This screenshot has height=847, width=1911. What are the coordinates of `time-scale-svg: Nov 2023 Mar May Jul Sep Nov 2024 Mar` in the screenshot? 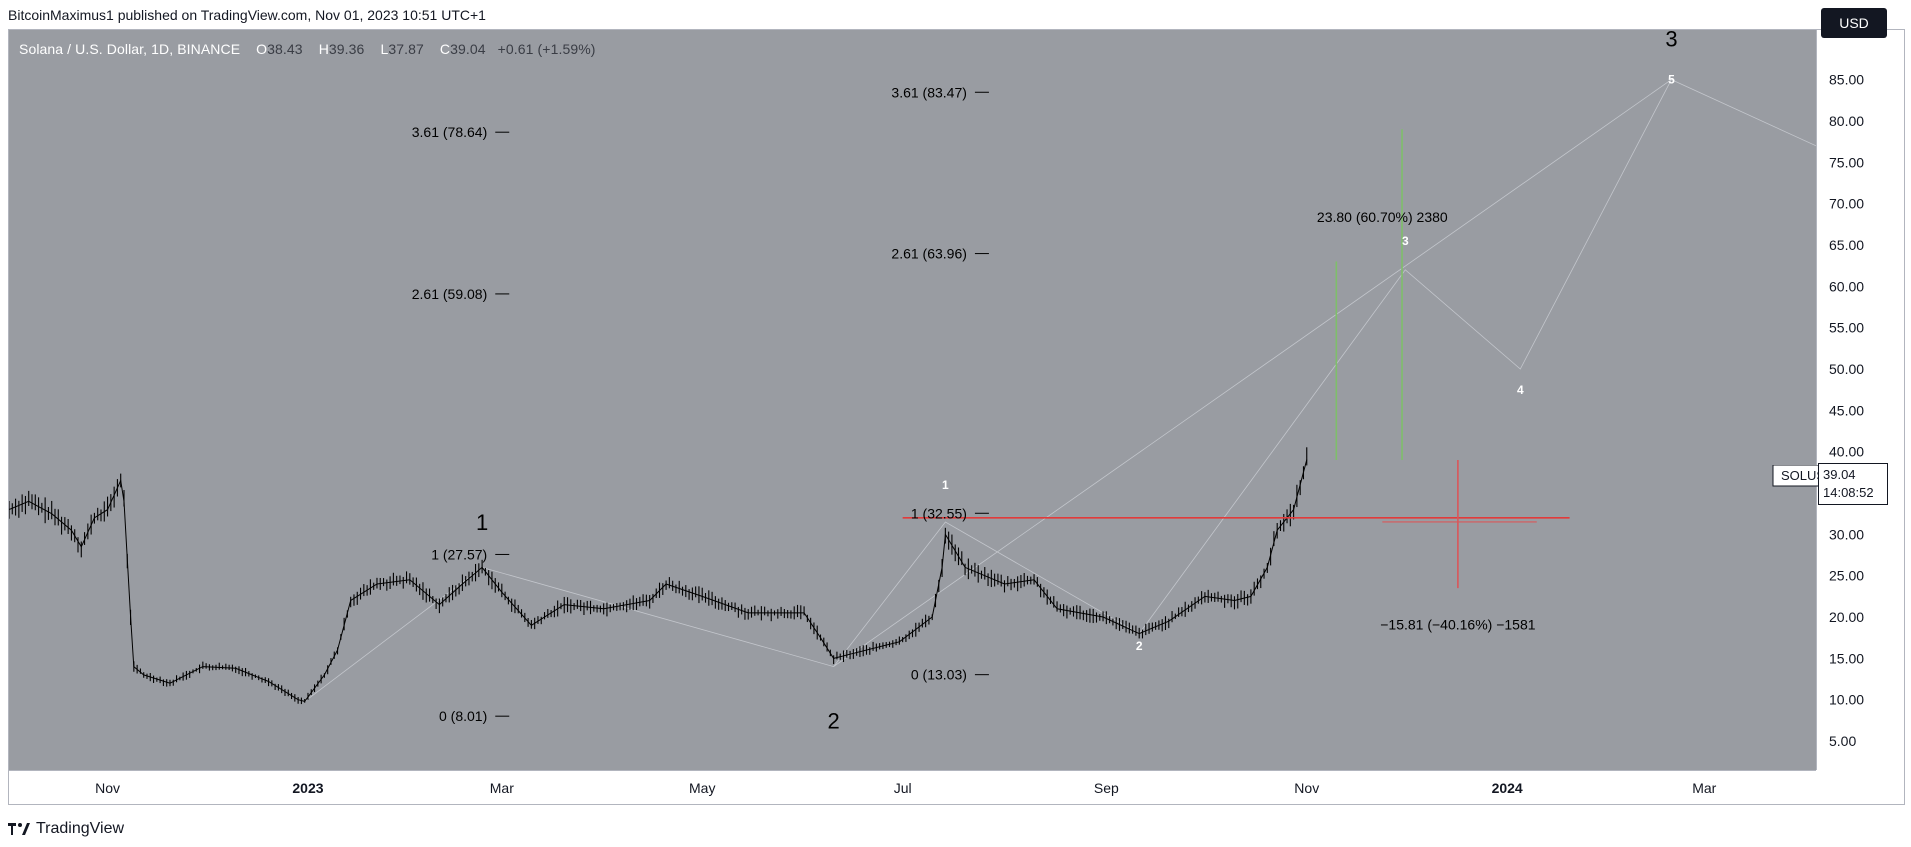 It's located at (906, 788).